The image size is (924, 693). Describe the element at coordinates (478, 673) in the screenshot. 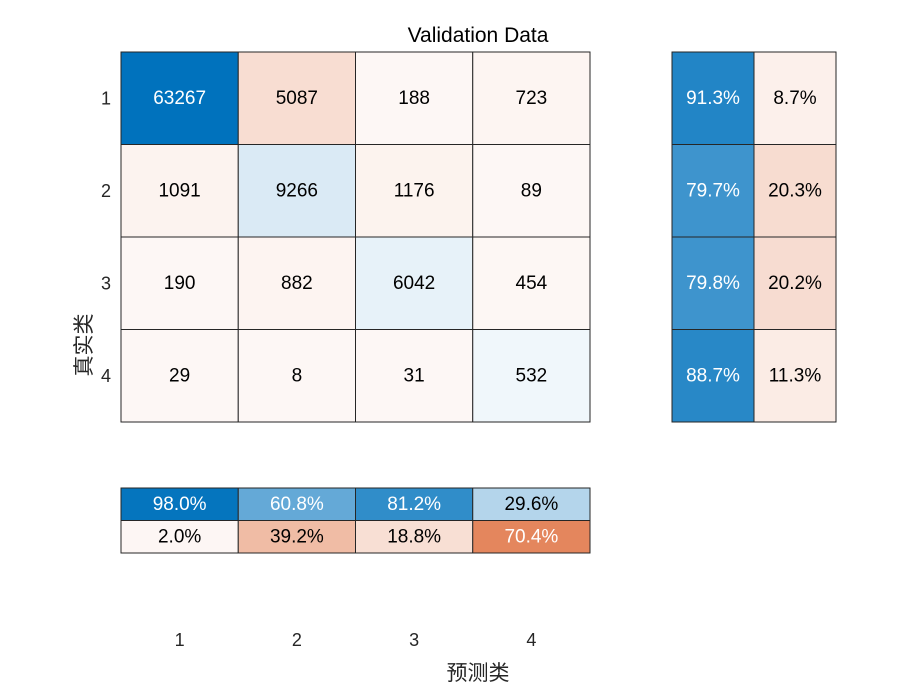

I see `x-axis-label: 预测类` at that location.